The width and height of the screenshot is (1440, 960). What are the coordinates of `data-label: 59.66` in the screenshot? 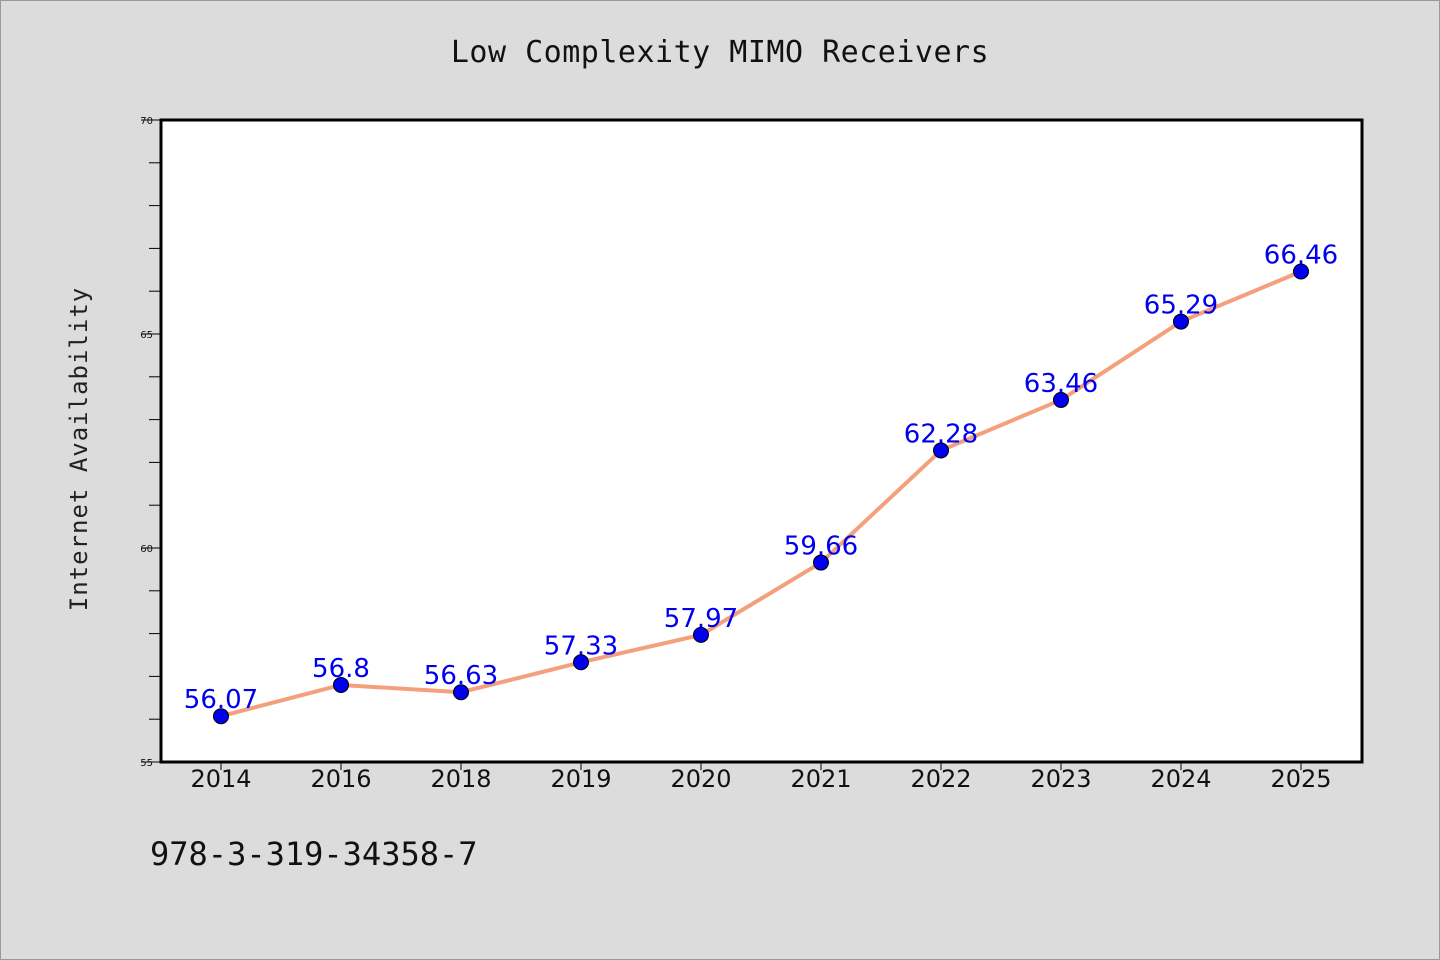 It's located at (821, 547).